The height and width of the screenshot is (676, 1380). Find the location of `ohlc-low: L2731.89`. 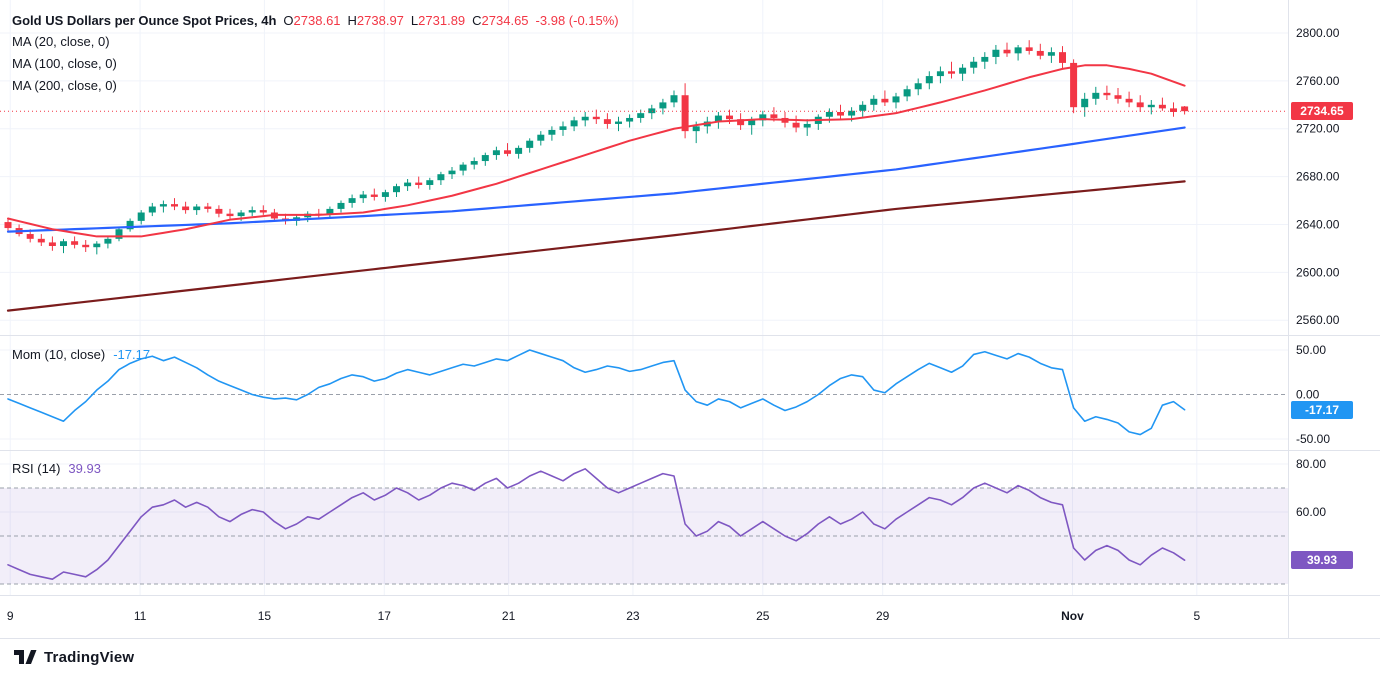

ohlc-low: L2731.89 is located at coordinates (438, 20).